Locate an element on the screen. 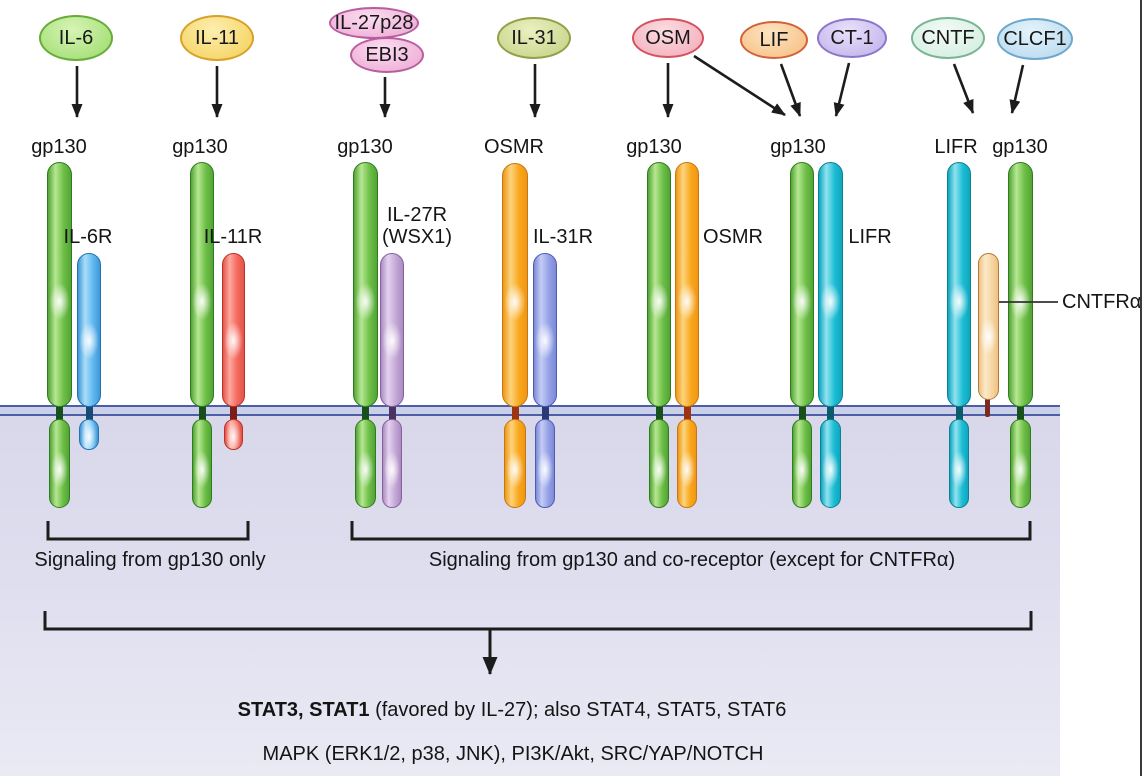 The image size is (1145, 776). cytokine-oval-lif: LIF is located at coordinates (774, 40).